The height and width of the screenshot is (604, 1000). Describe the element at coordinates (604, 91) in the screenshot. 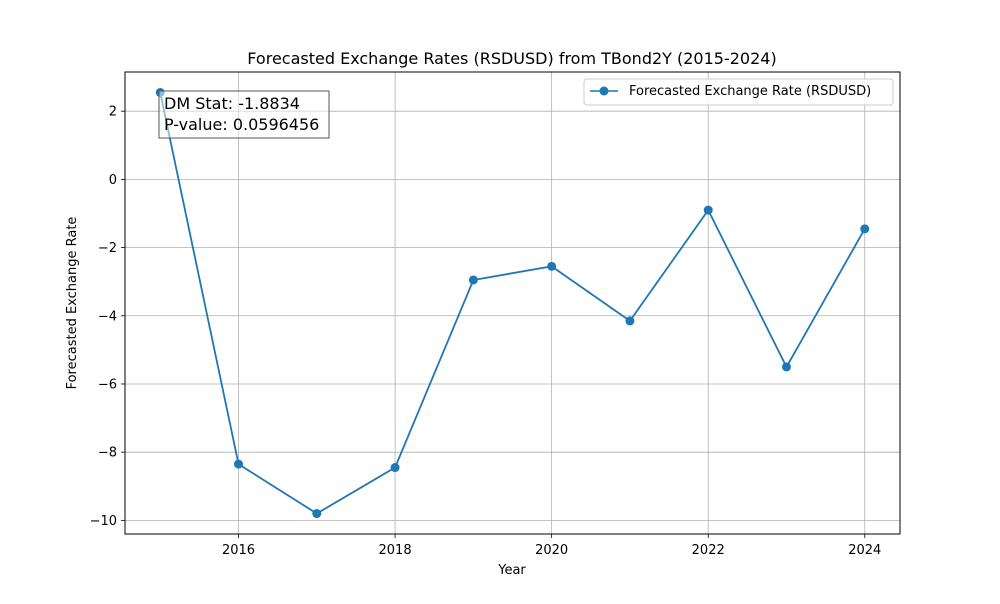

I see `legend-marker-swatch` at that location.